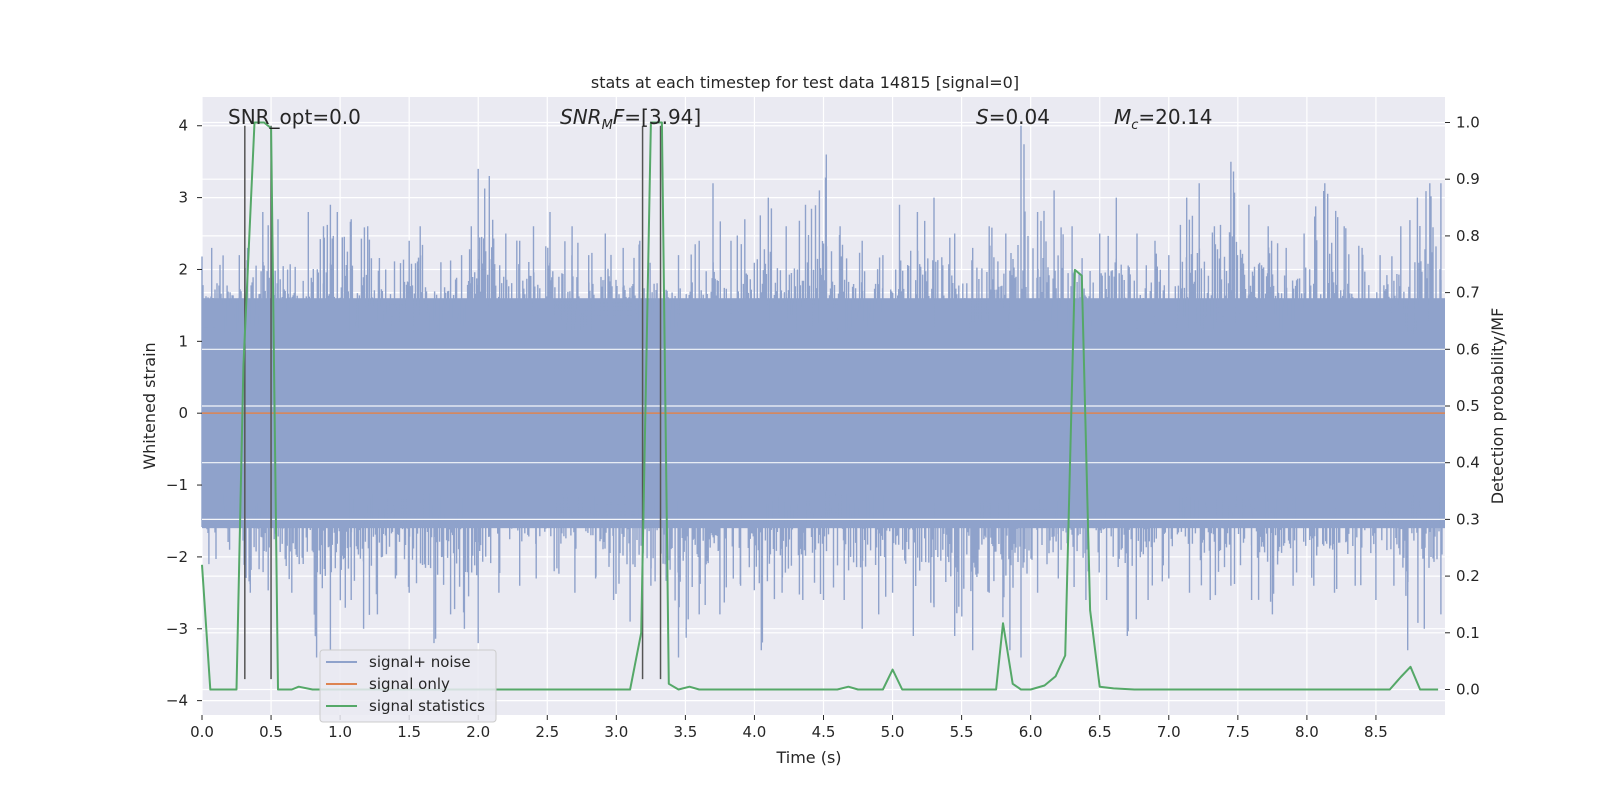  What do you see at coordinates (1468, 406) in the screenshot?
I see `right-y-tick-label: 0.5` at bounding box center [1468, 406].